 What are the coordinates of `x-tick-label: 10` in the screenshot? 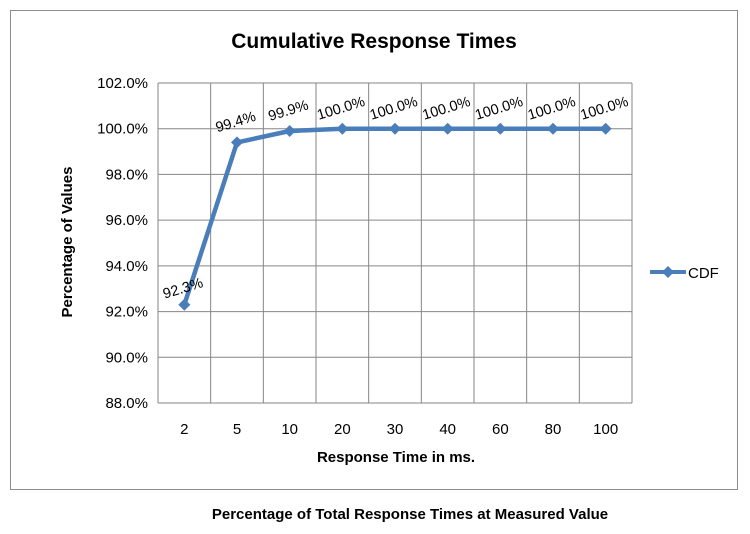 It's located at (289, 429).